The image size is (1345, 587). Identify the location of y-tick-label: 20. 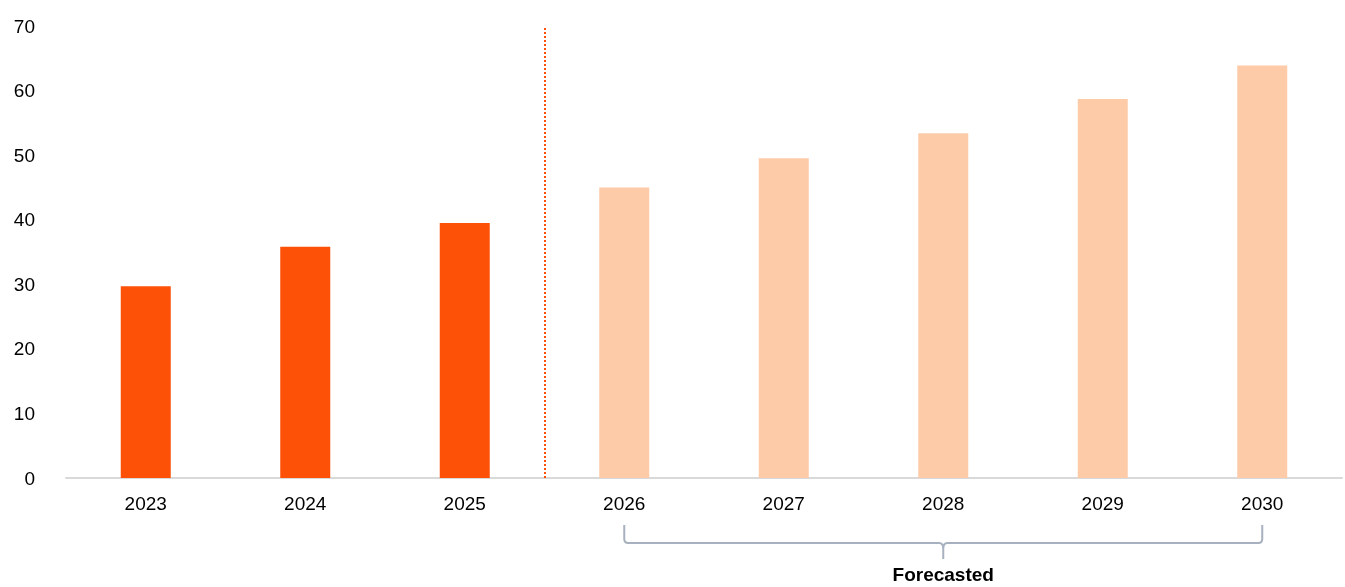
(24, 349).